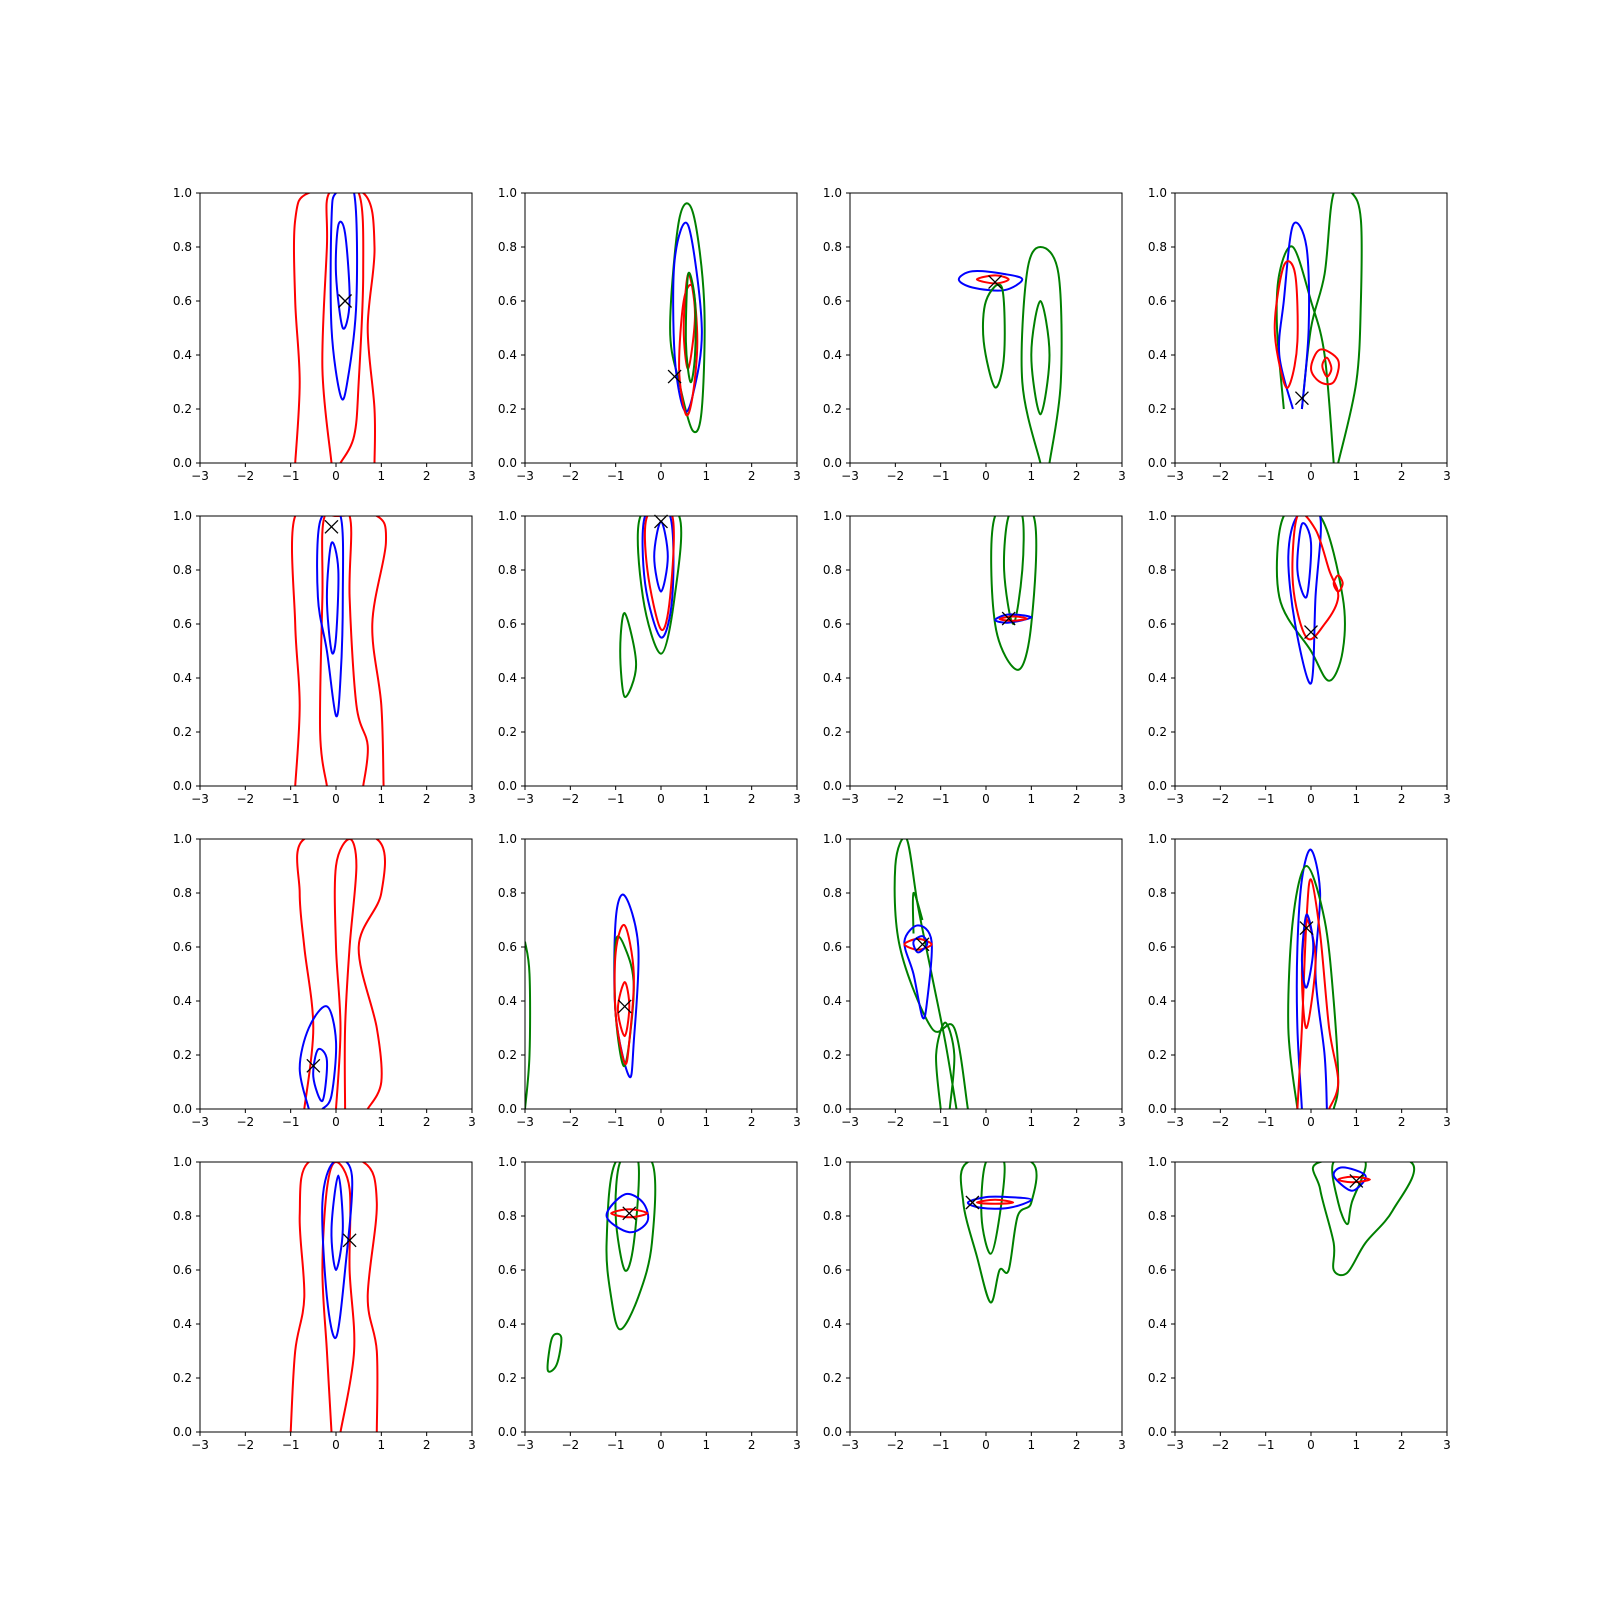  I want to click on panel-9: −3 −2 −1 0 1 2 3 0.0 0.2 0.4 0.6 0.8 1.0, so click(324, 980).